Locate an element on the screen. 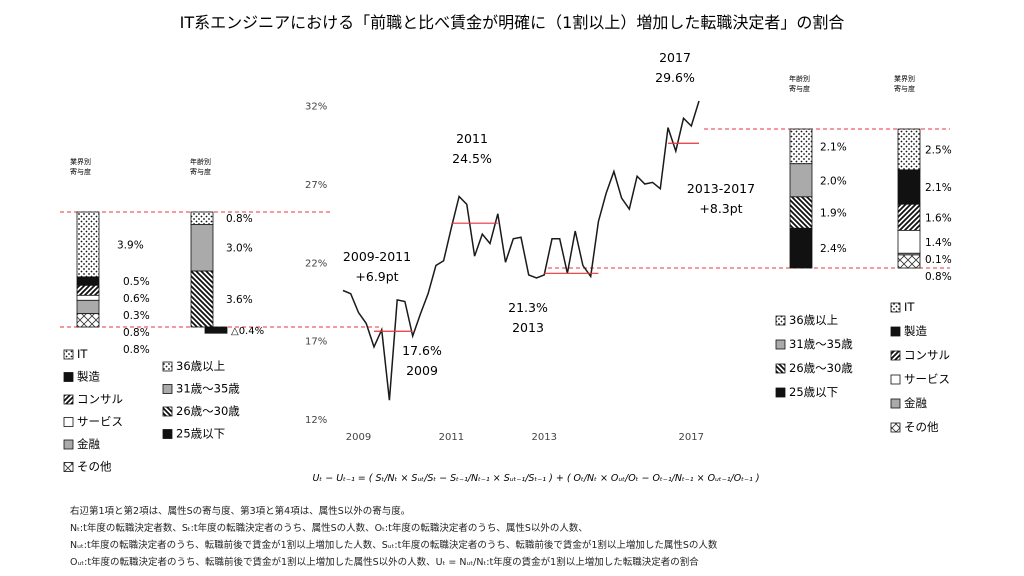 This screenshot has width=1024, height=576. y-tick-label: 22% is located at coordinates (316, 263).